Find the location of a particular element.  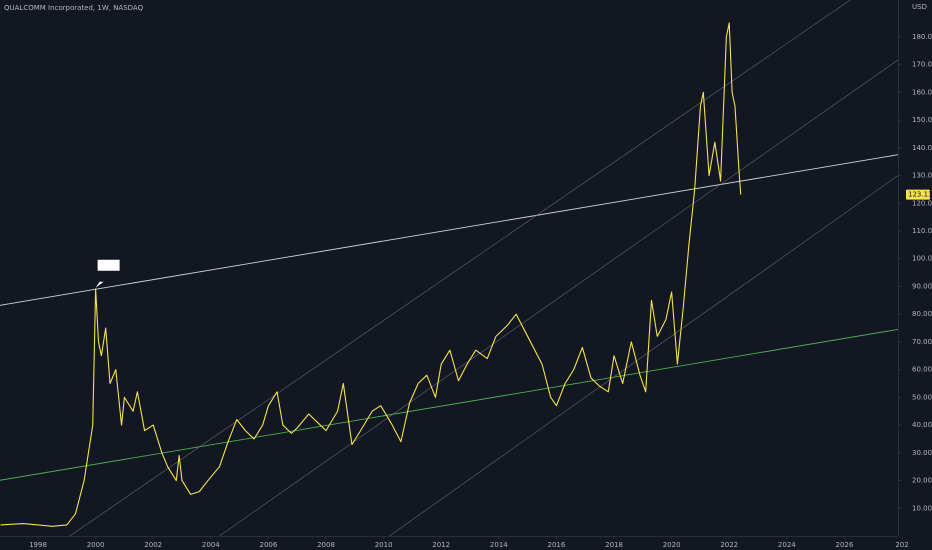

y-tick-label: 120.00 is located at coordinates (922, 203).